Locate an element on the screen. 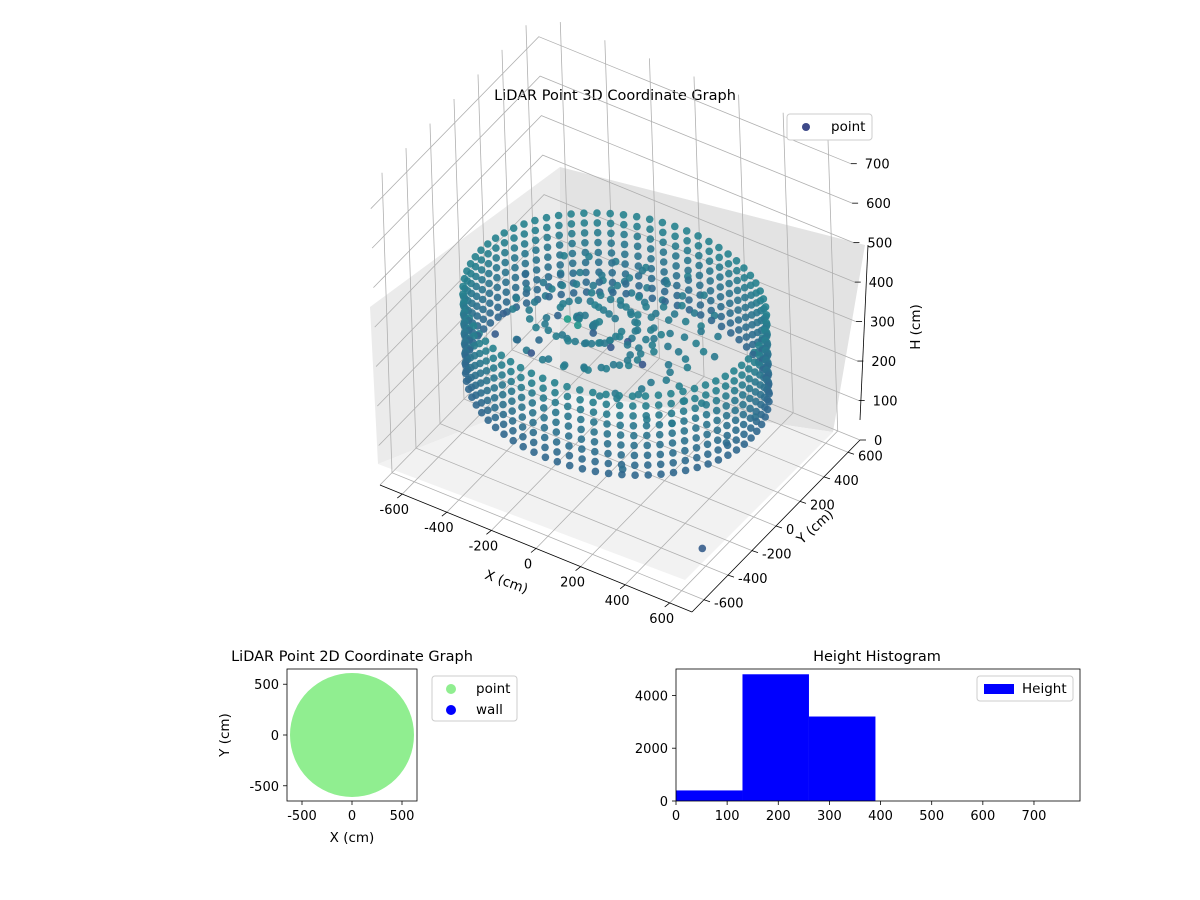  plot2d-x-label: X (cm) is located at coordinates (352, 838).